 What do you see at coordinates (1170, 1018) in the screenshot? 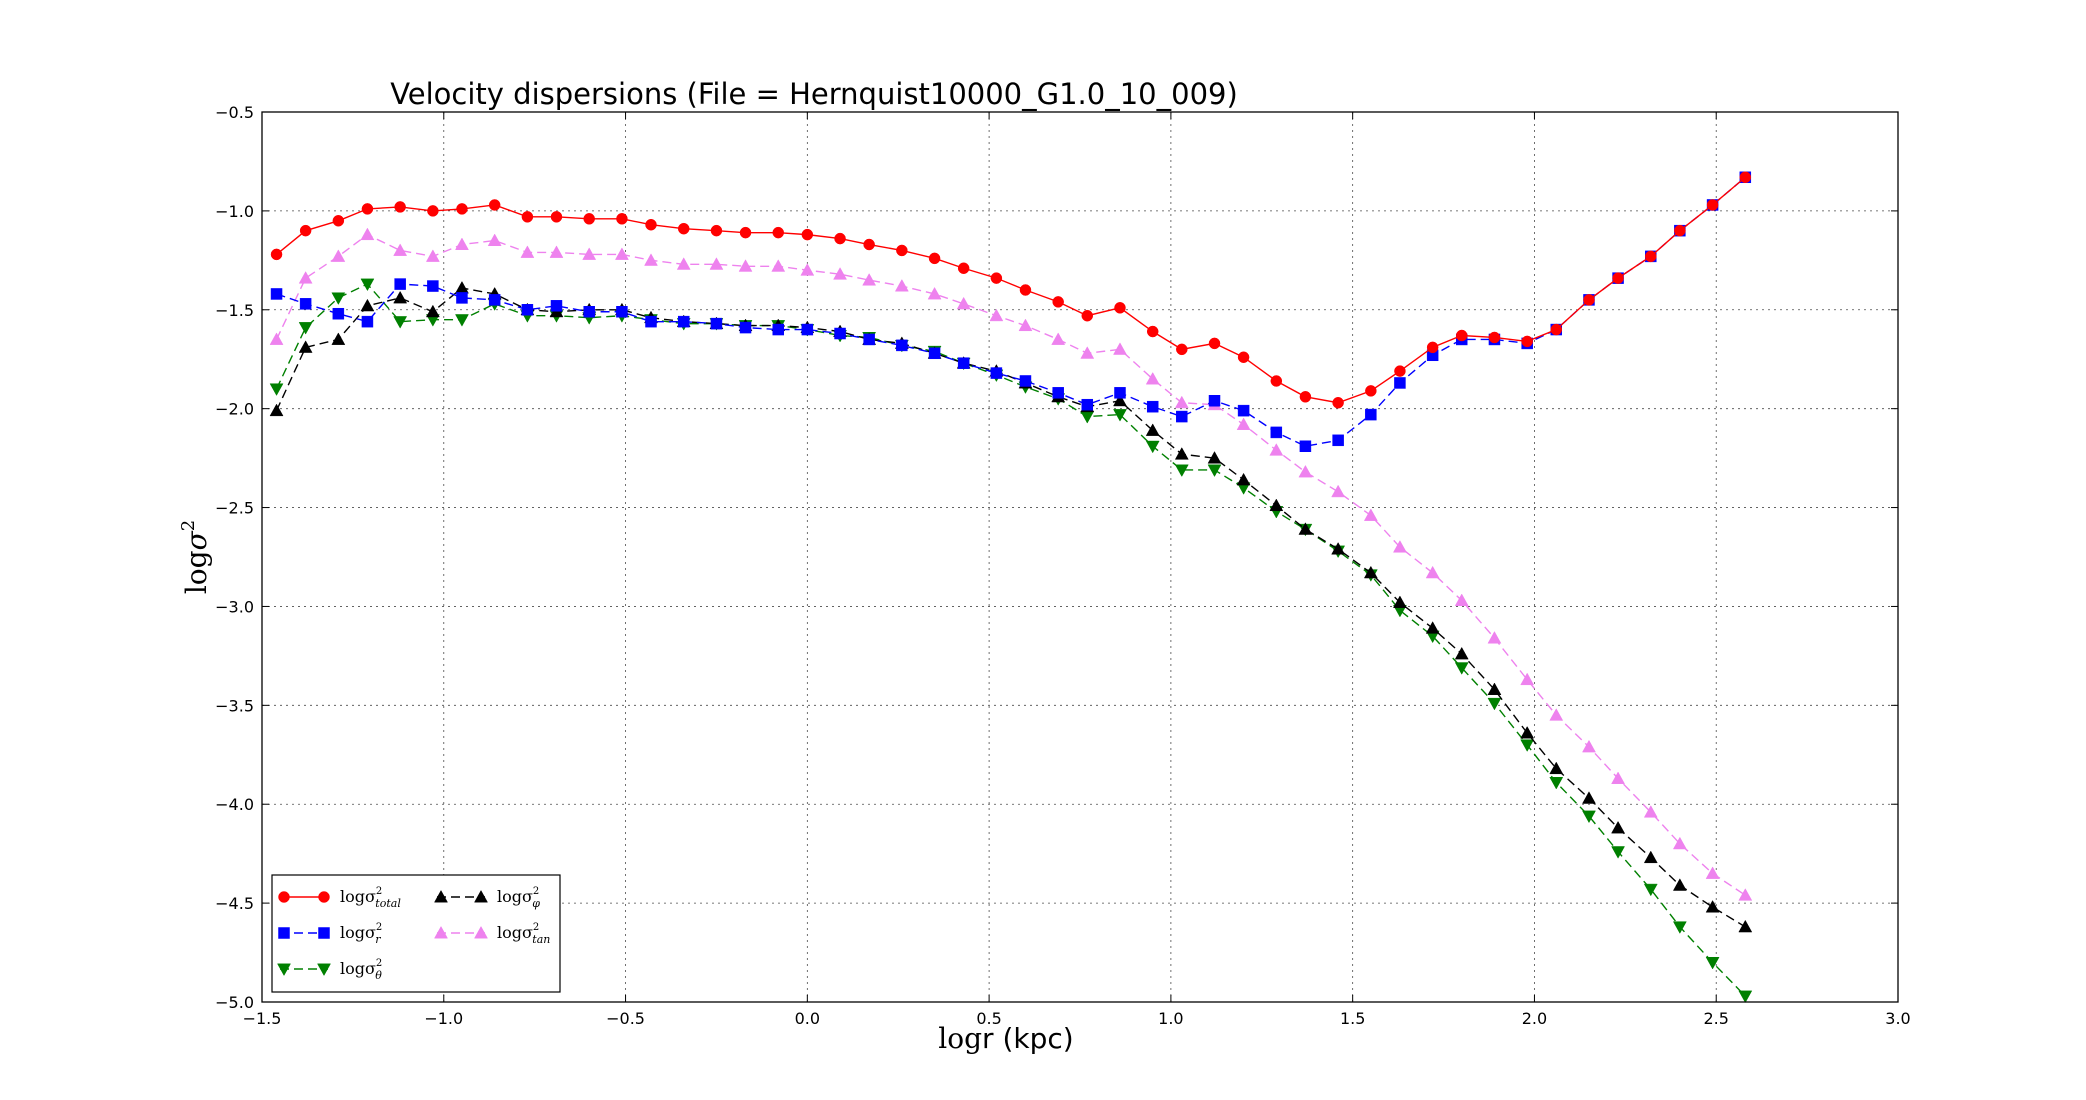
I see `x-tick-label: 1.0` at bounding box center [1170, 1018].